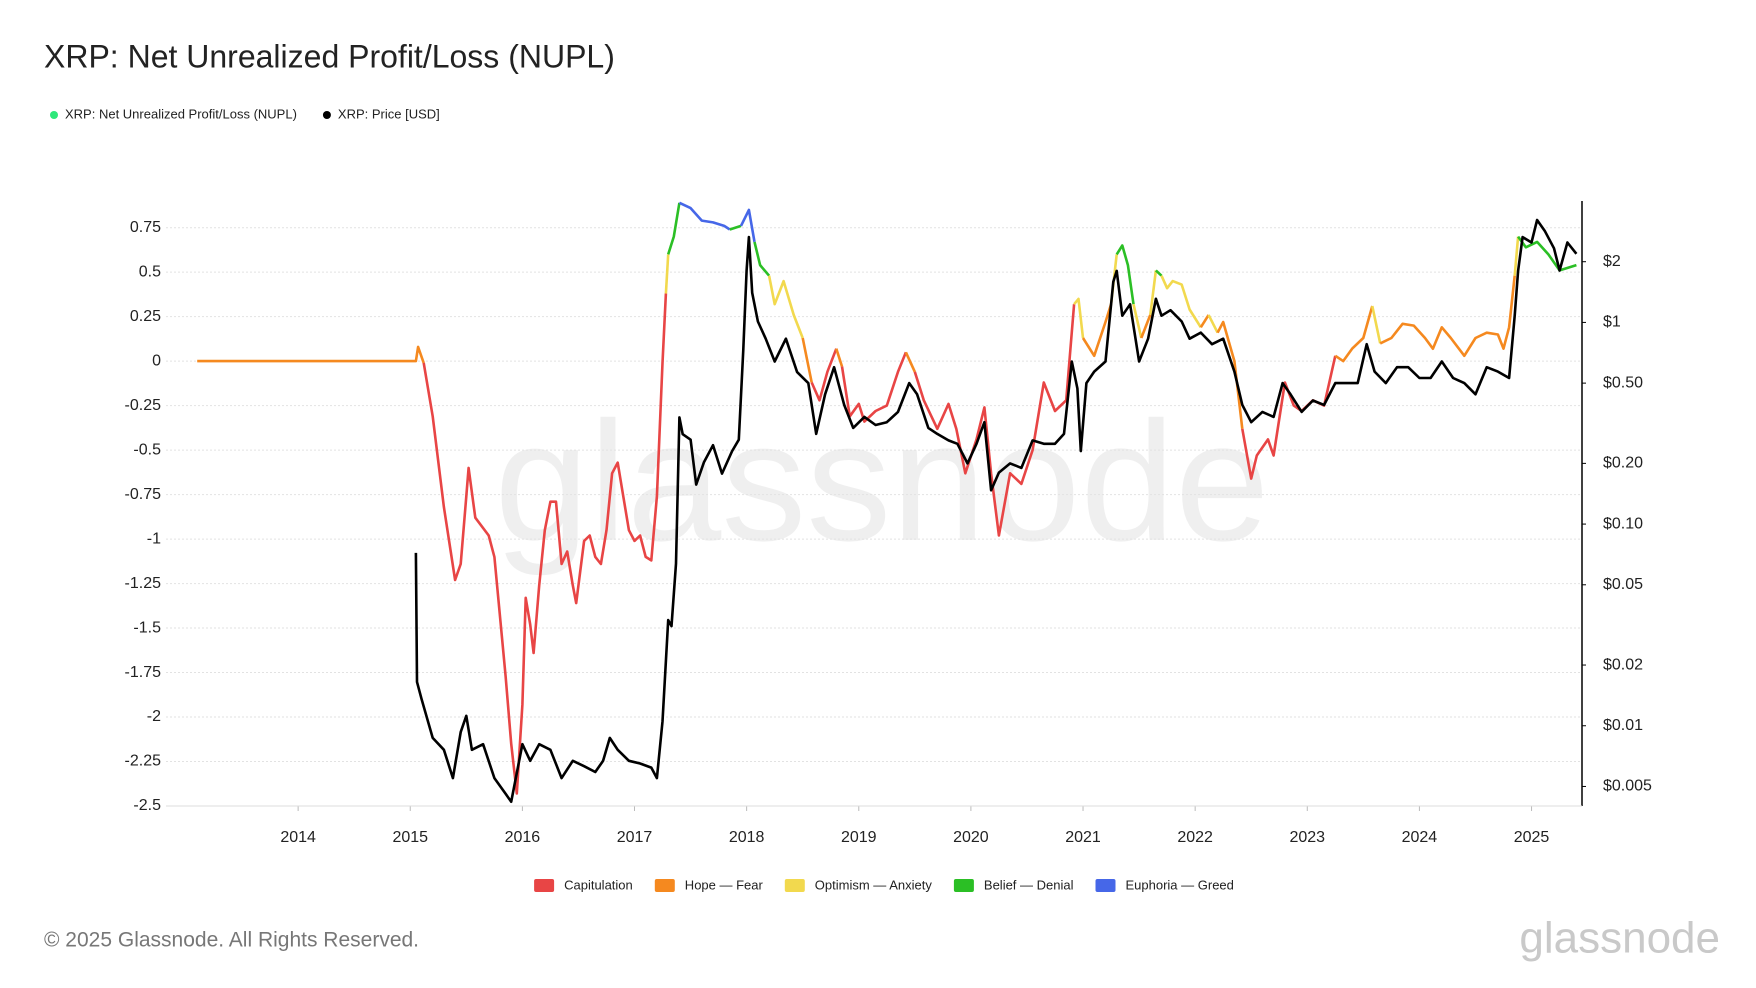 Image resolution: width=1756 pixels, height=988 pixels. What do you see at coordinates (1612, 261) in the screenshot?
I see `y2-tick-label: $2` at bounding box center [1612, 261].